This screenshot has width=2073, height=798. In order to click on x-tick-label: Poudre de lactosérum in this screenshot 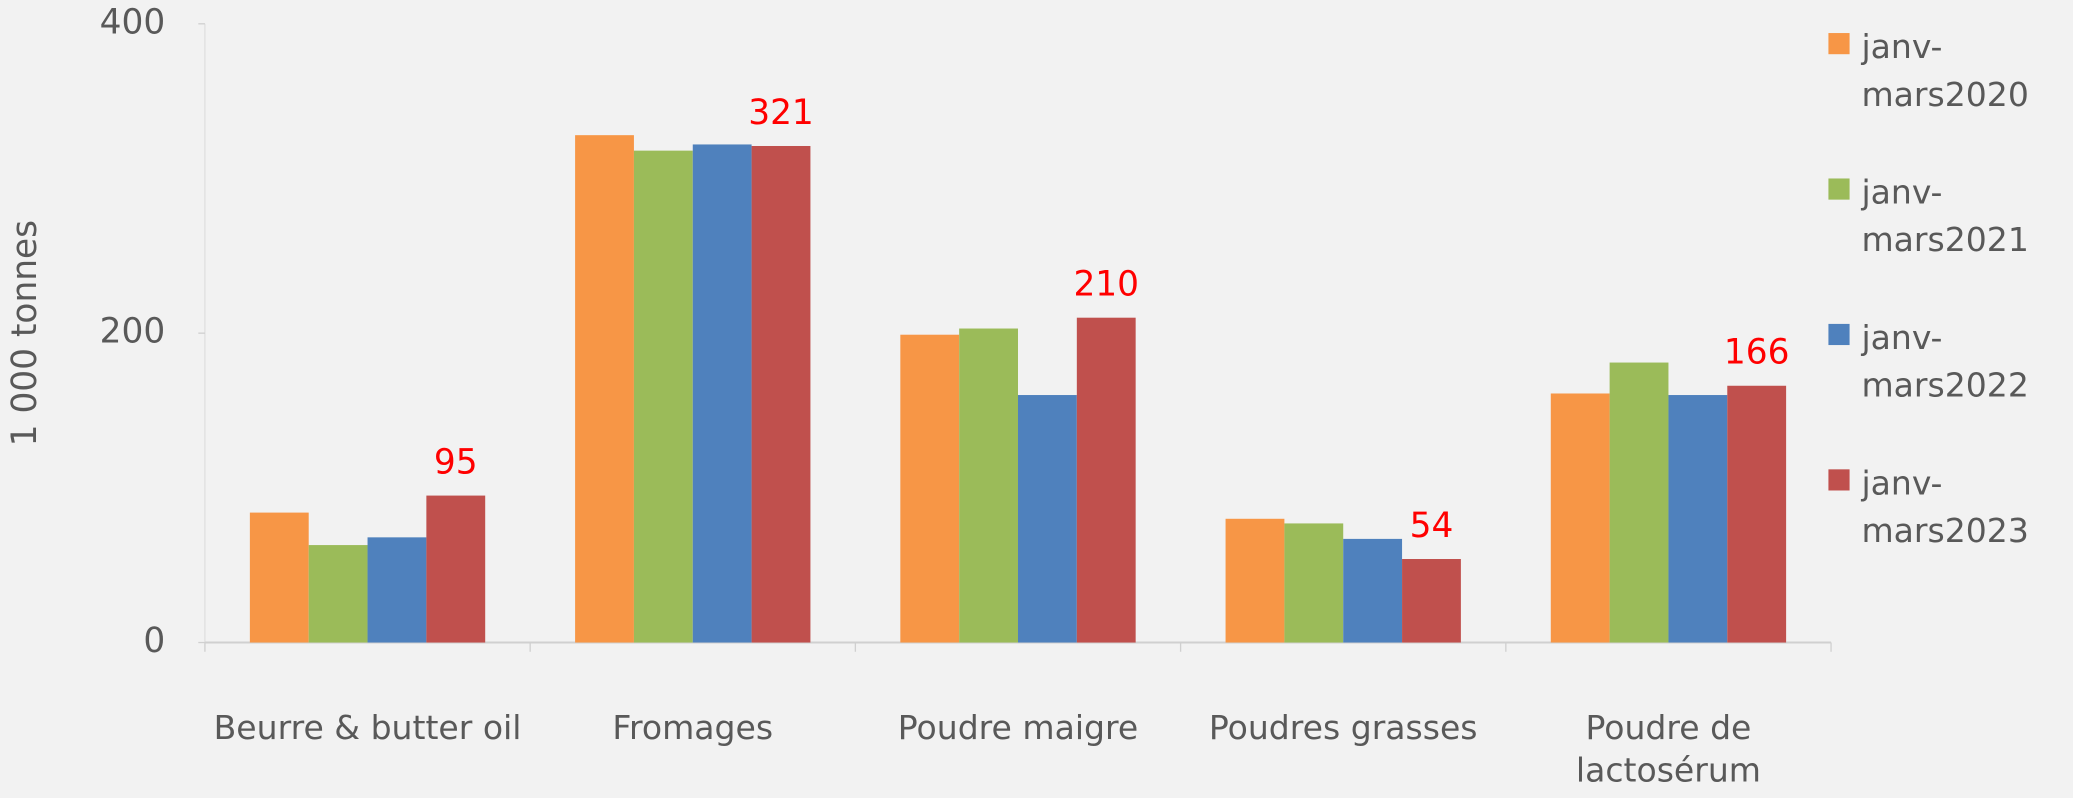, I will do `click(1668, 749)`.